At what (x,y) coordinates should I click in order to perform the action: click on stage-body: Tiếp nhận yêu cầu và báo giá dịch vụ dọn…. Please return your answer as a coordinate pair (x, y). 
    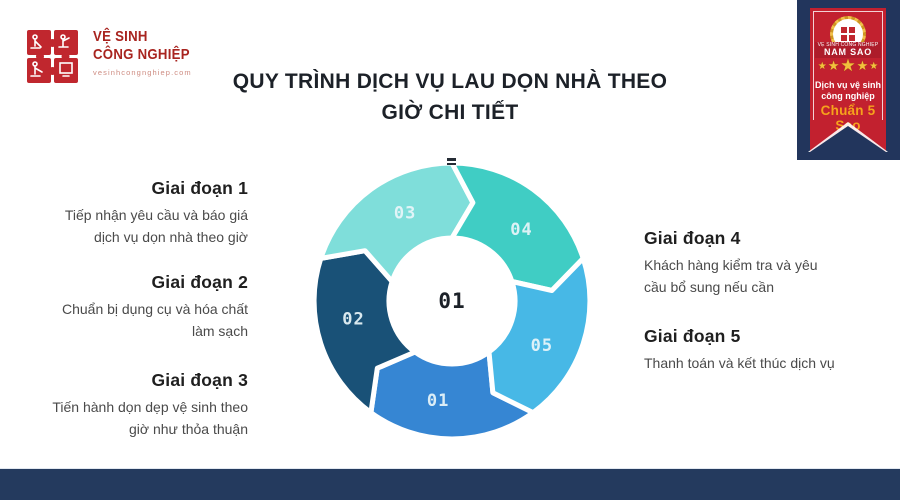
    Looking at the image, I should click on (156, 226).